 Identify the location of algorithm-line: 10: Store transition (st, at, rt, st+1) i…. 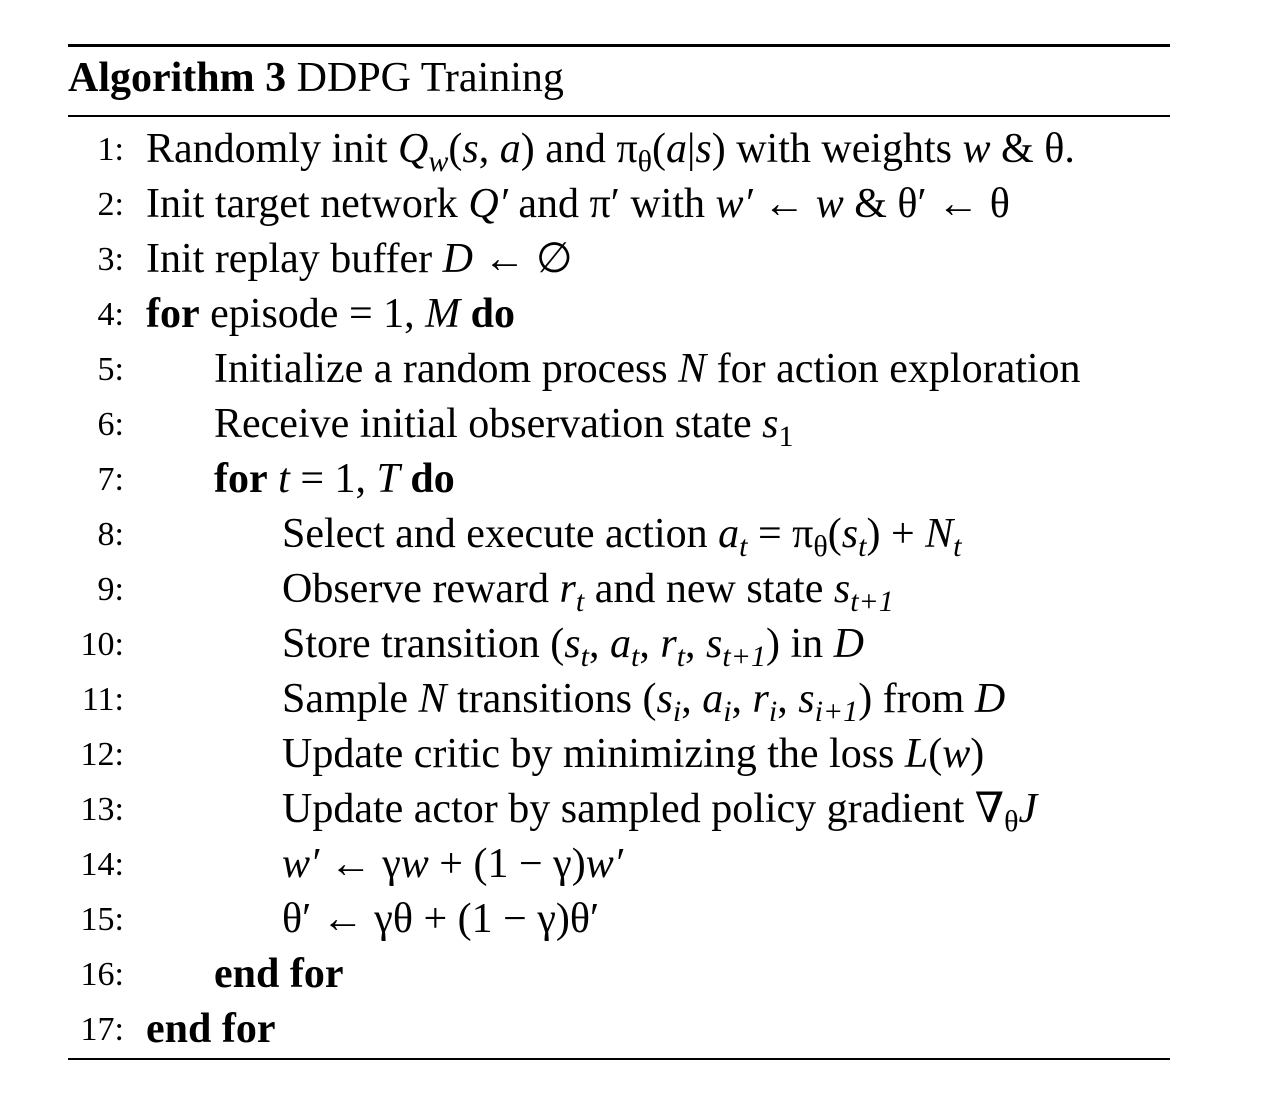
(633, 644).